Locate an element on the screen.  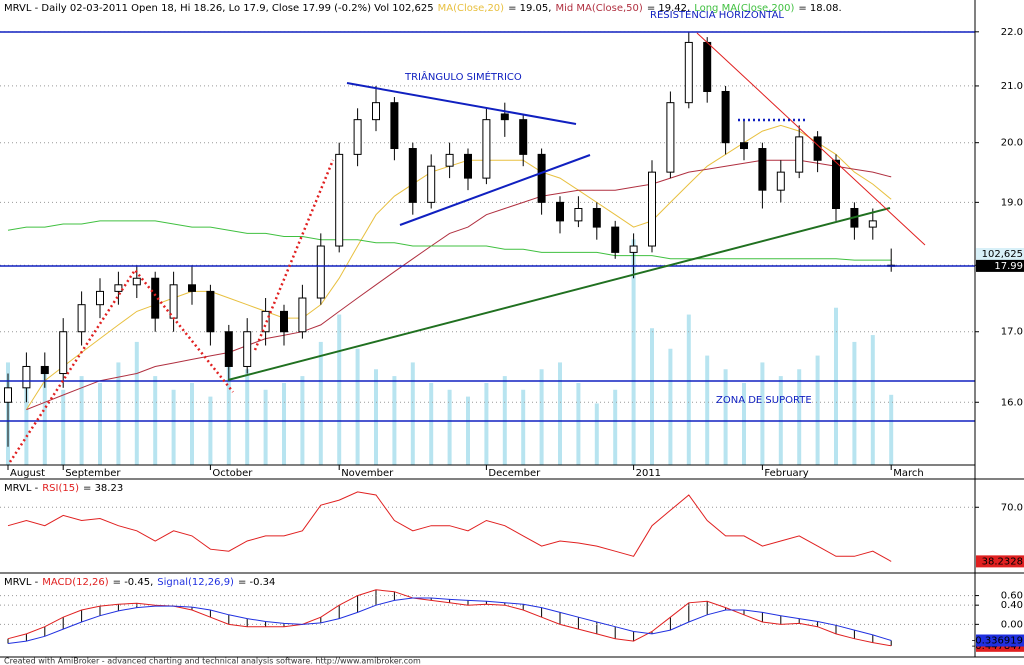
x-tick-label: December is located at coordinates (514, 473).